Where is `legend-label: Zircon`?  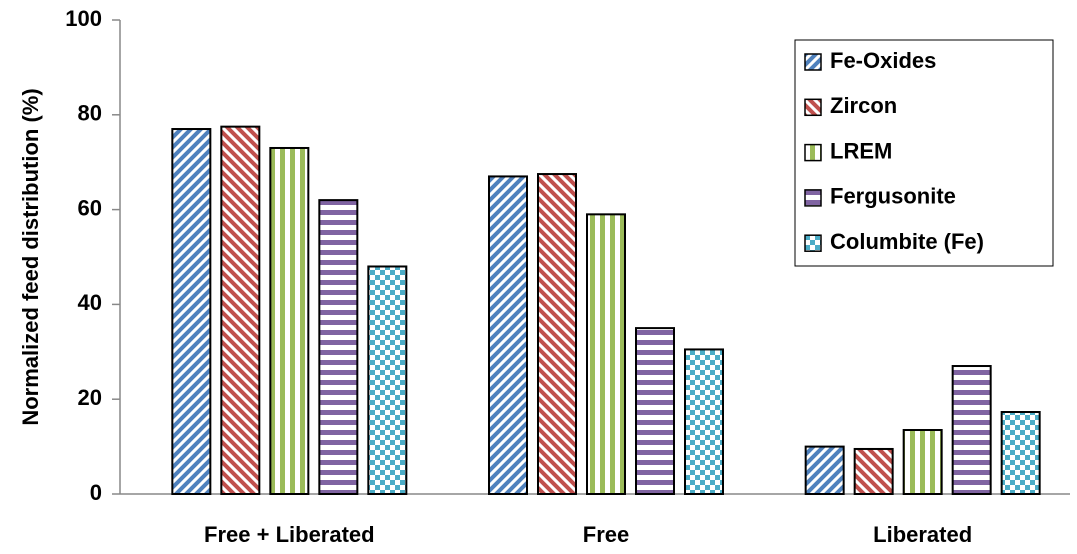 legend-label: Zircon is located at coordinates (863, 105).